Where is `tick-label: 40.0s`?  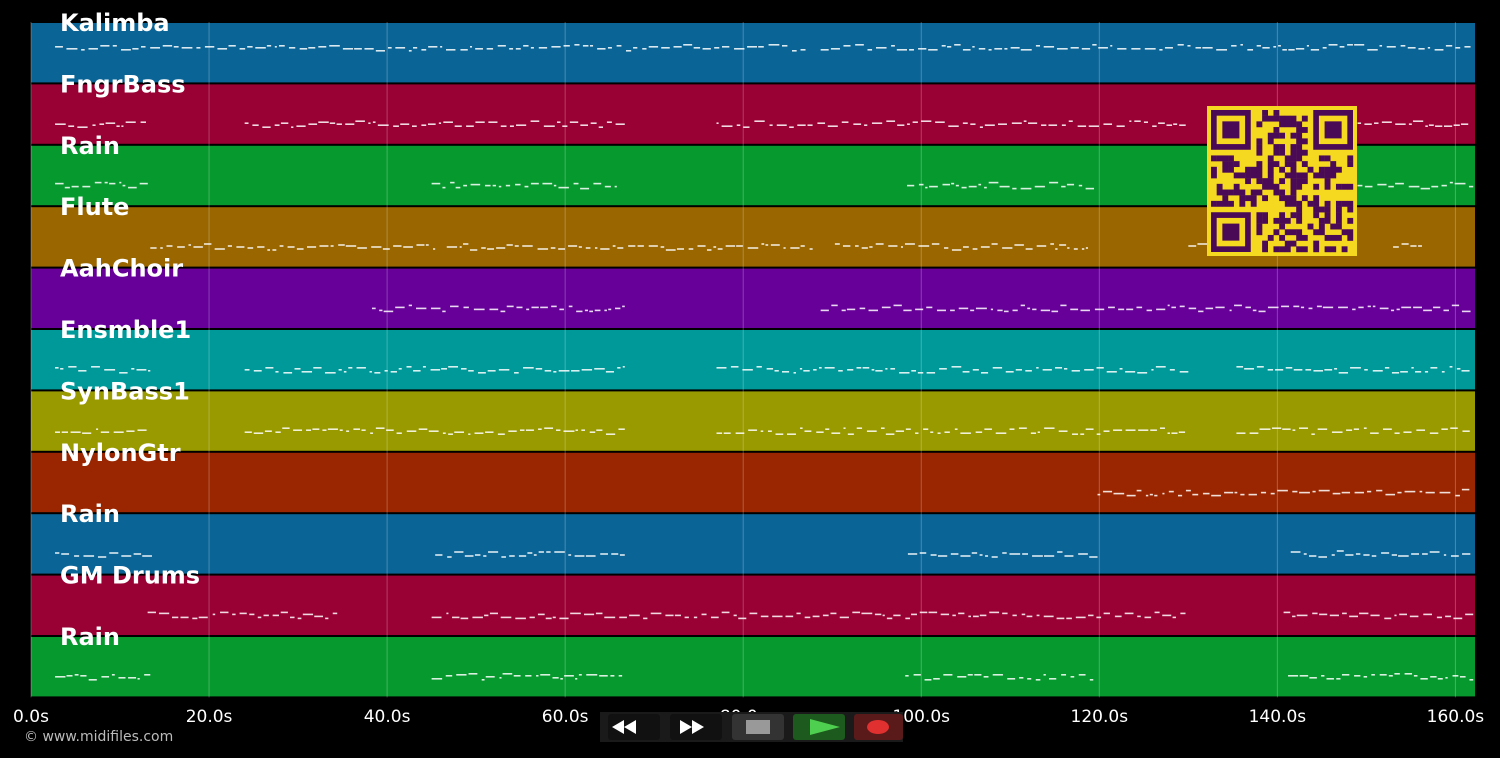 tick-label: 40.0s is located at coordinates (387, 717).